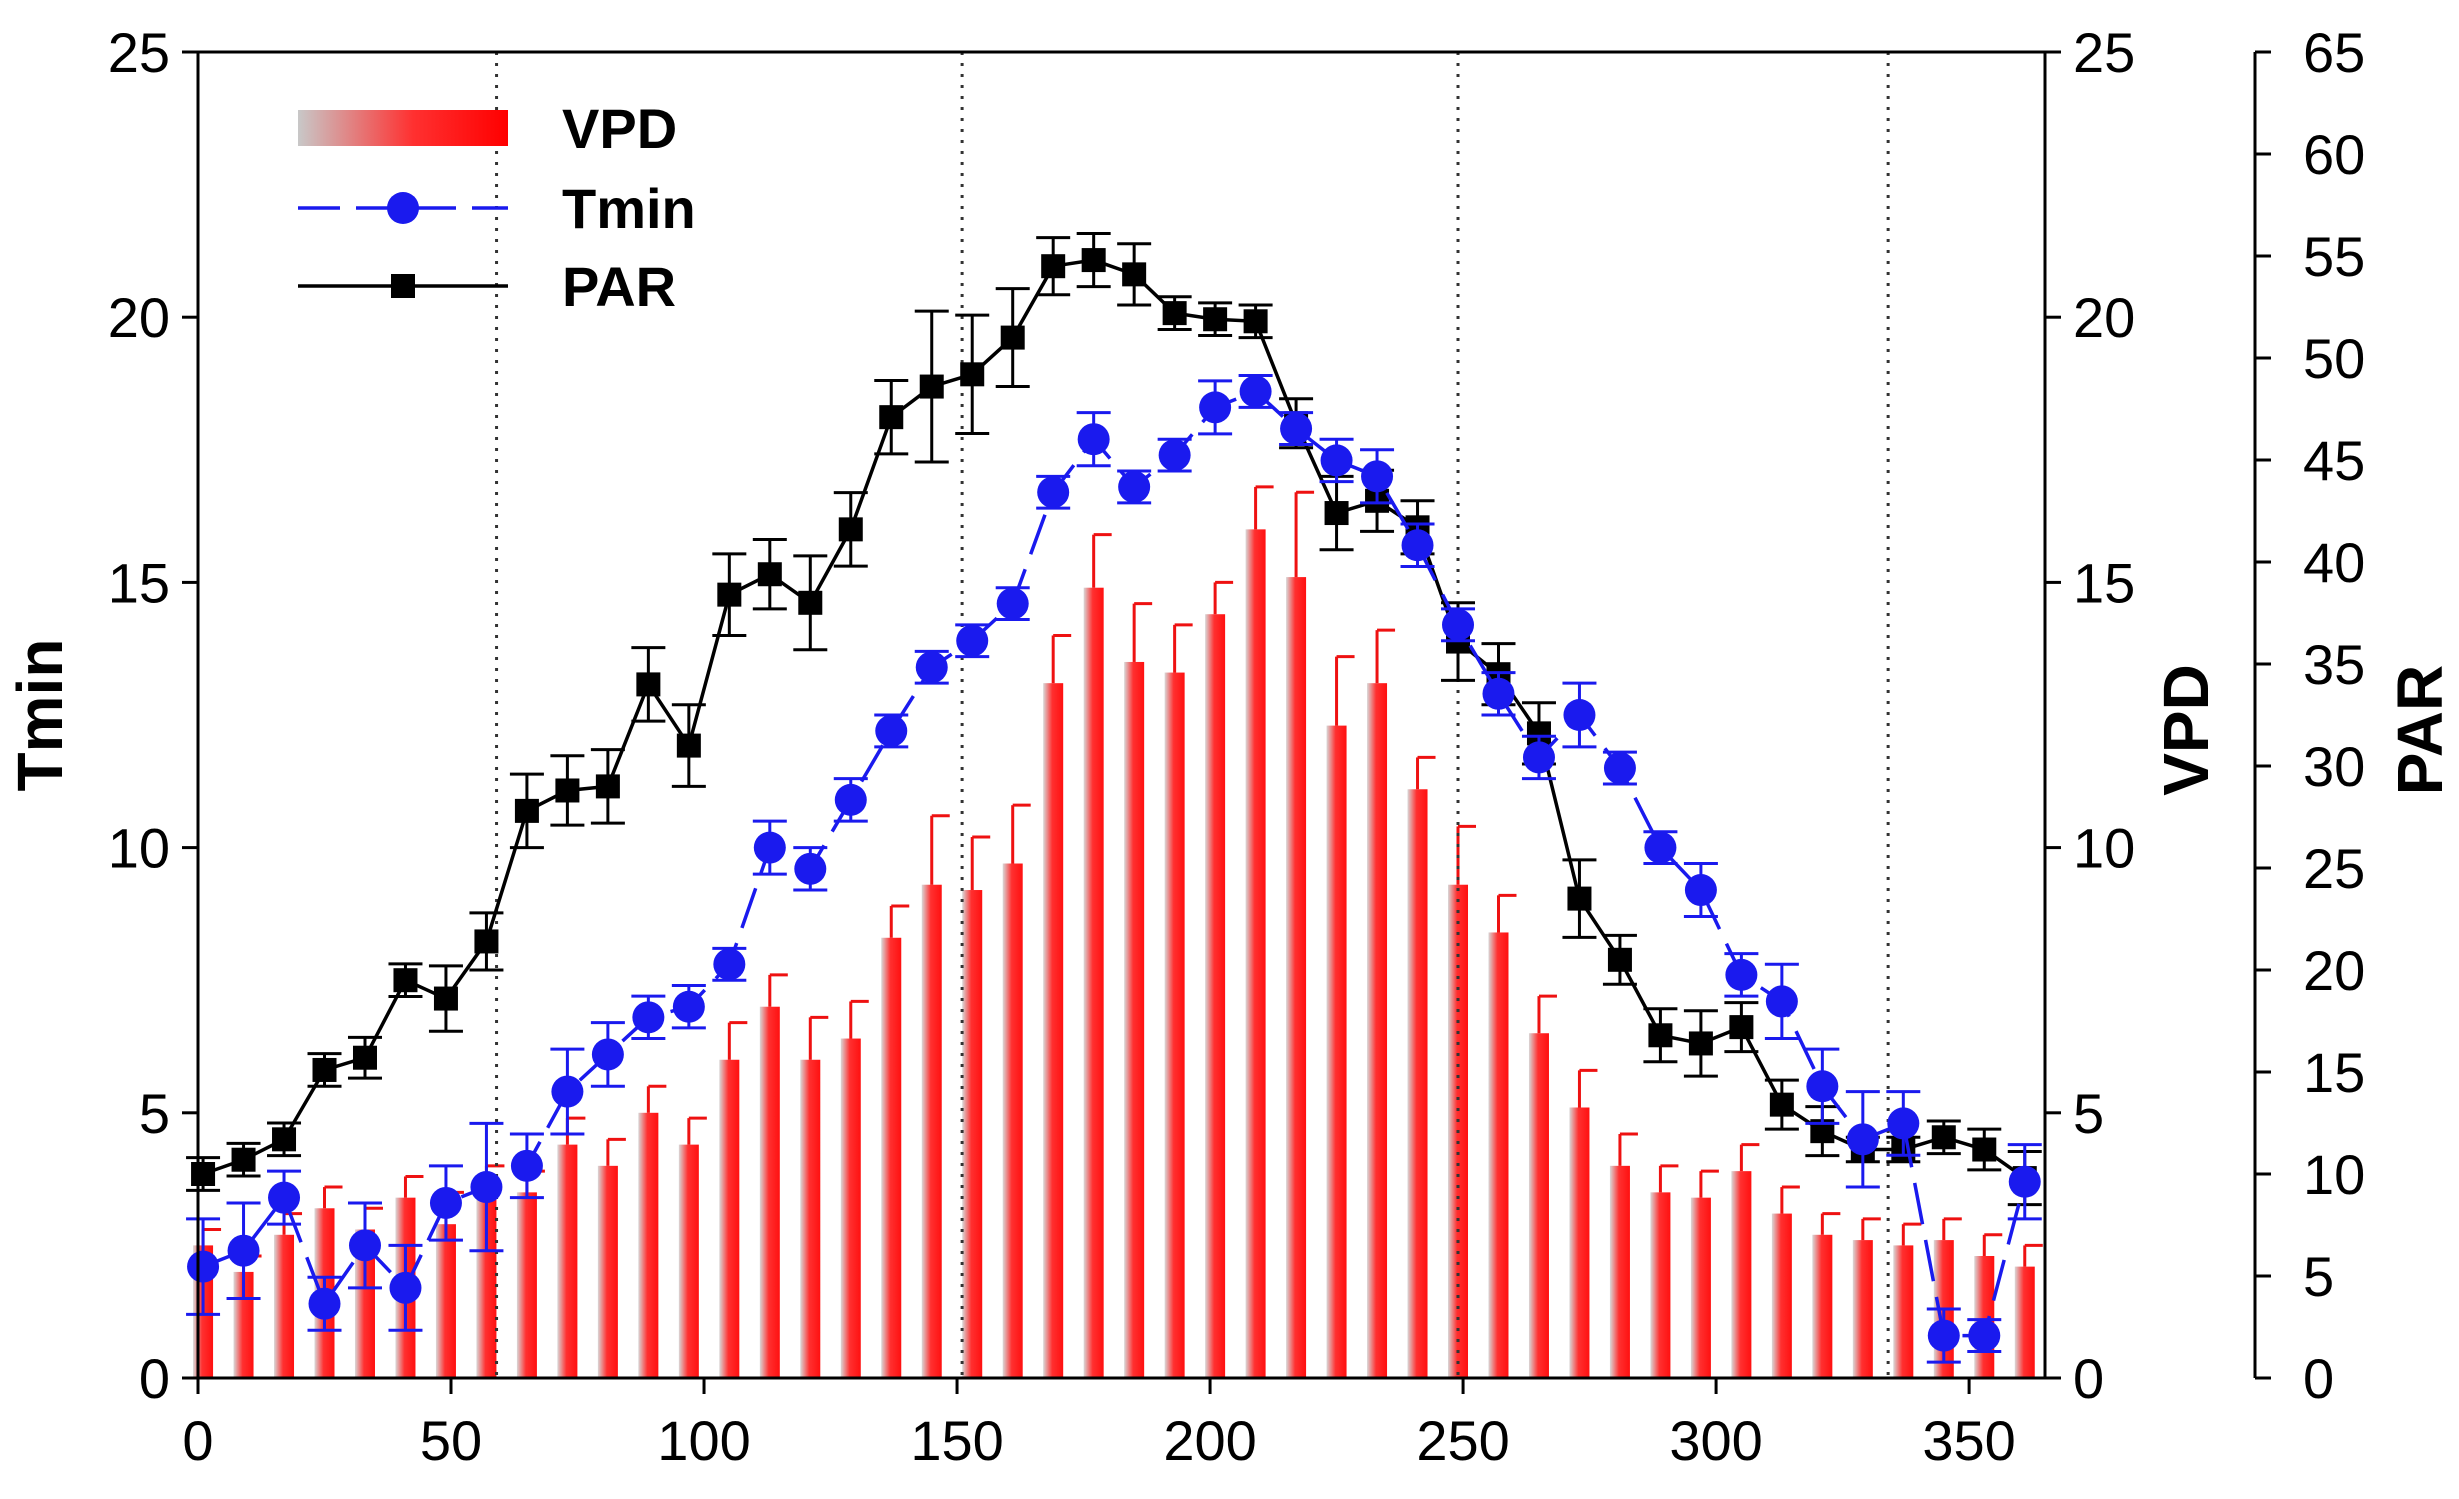  I want to click on legend-label-tmin: Tmin, so click(629, 208).